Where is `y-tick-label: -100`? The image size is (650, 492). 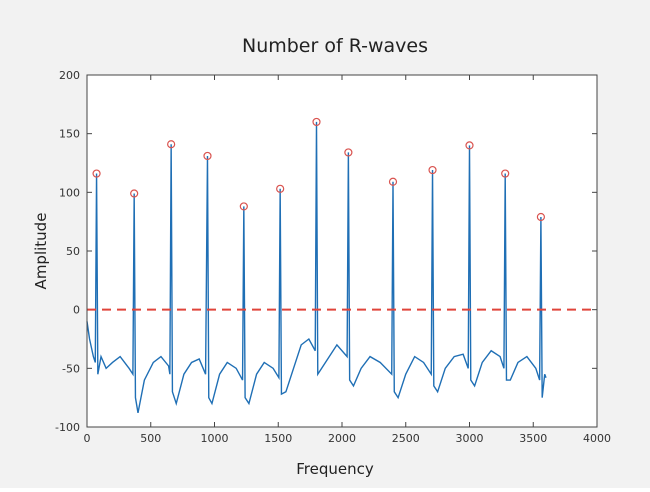
y-tick-label: -100 is located at coordinates (67, 427).